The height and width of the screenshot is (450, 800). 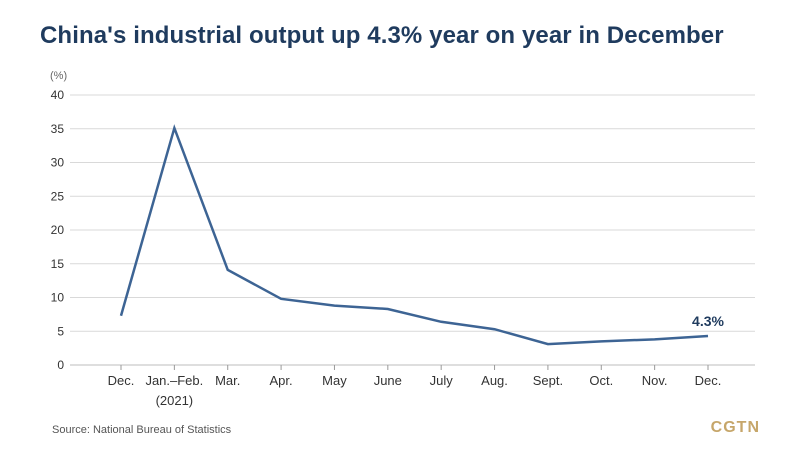 I want to click on x-tick-label: Oct., so click(x=601, y=380).